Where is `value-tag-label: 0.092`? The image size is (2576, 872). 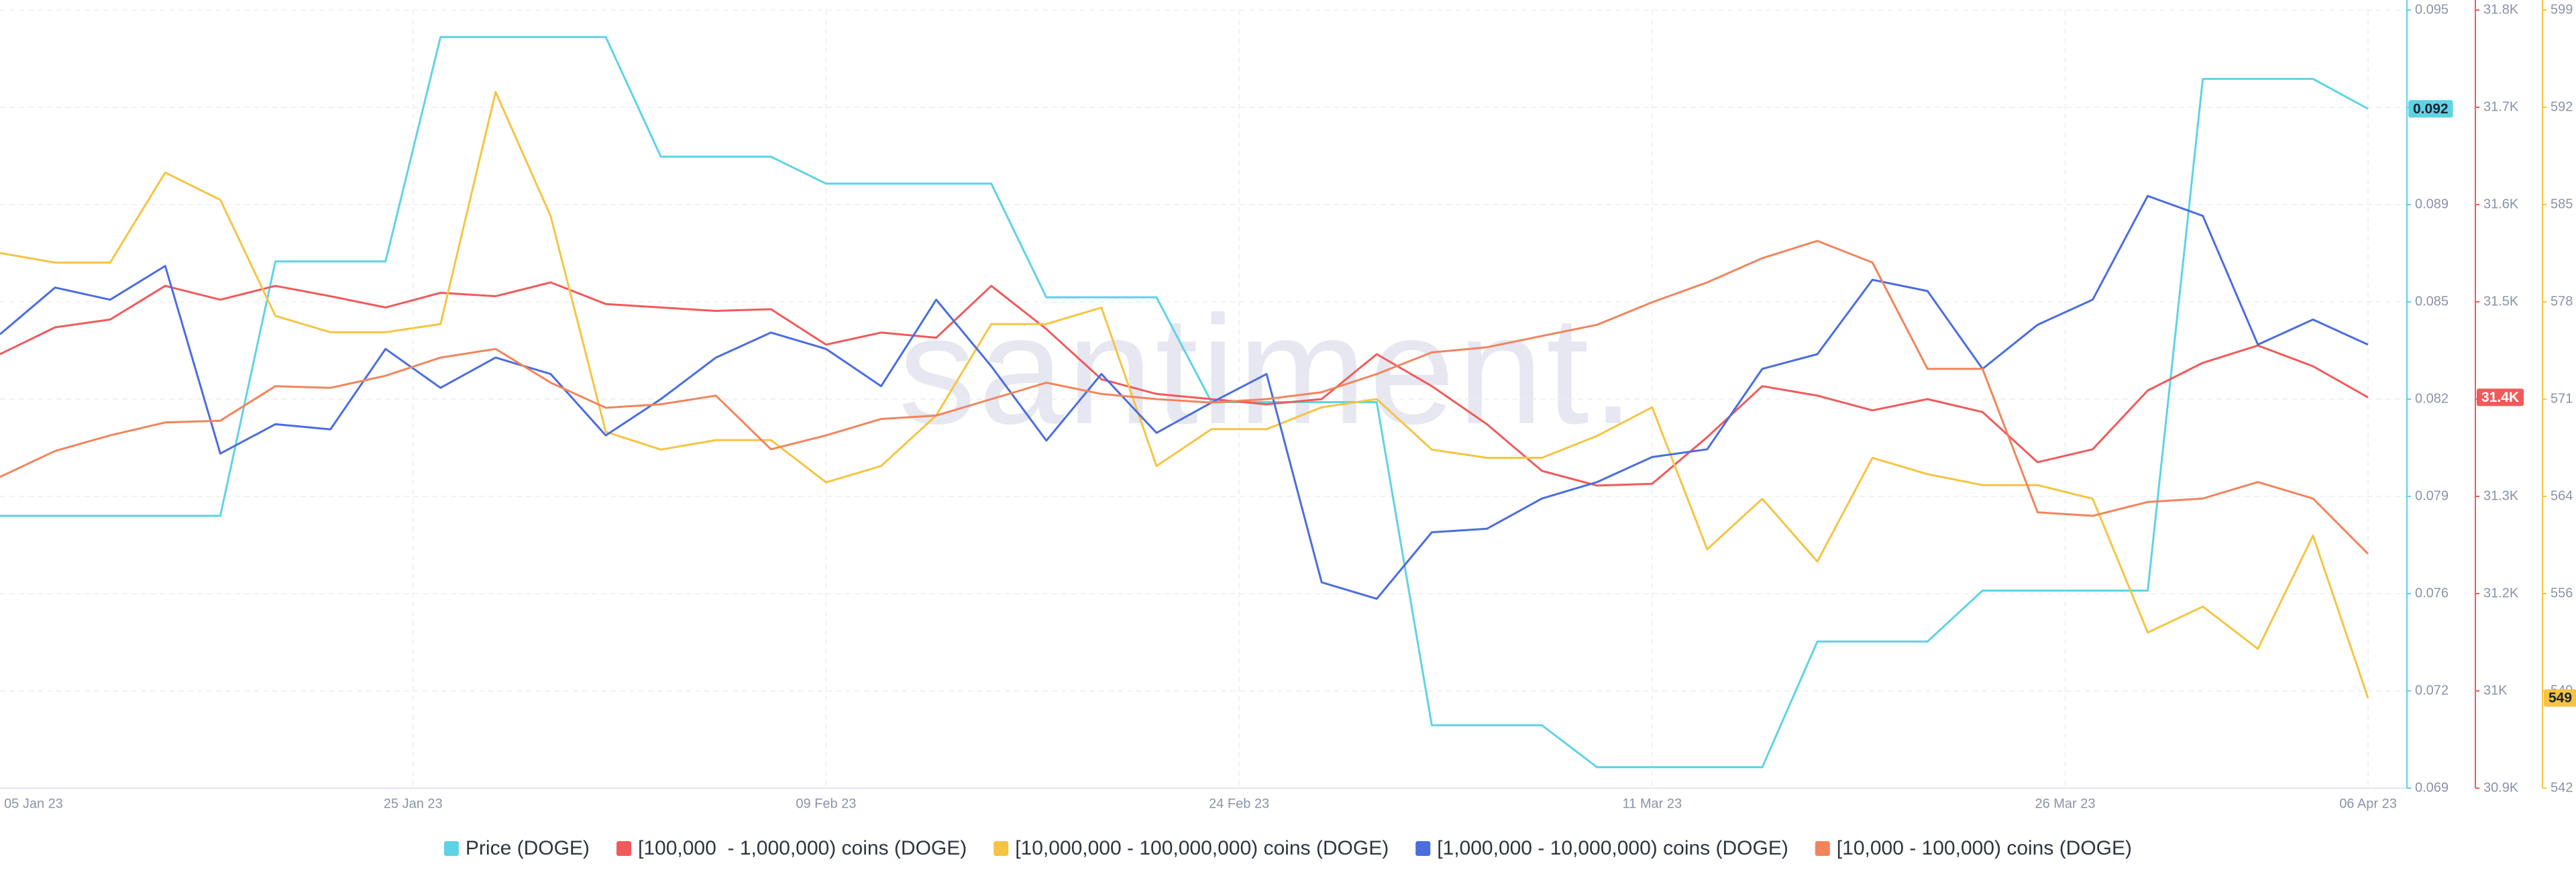 value-tag-label: 0.092 is located at coordinates (2431, 109).